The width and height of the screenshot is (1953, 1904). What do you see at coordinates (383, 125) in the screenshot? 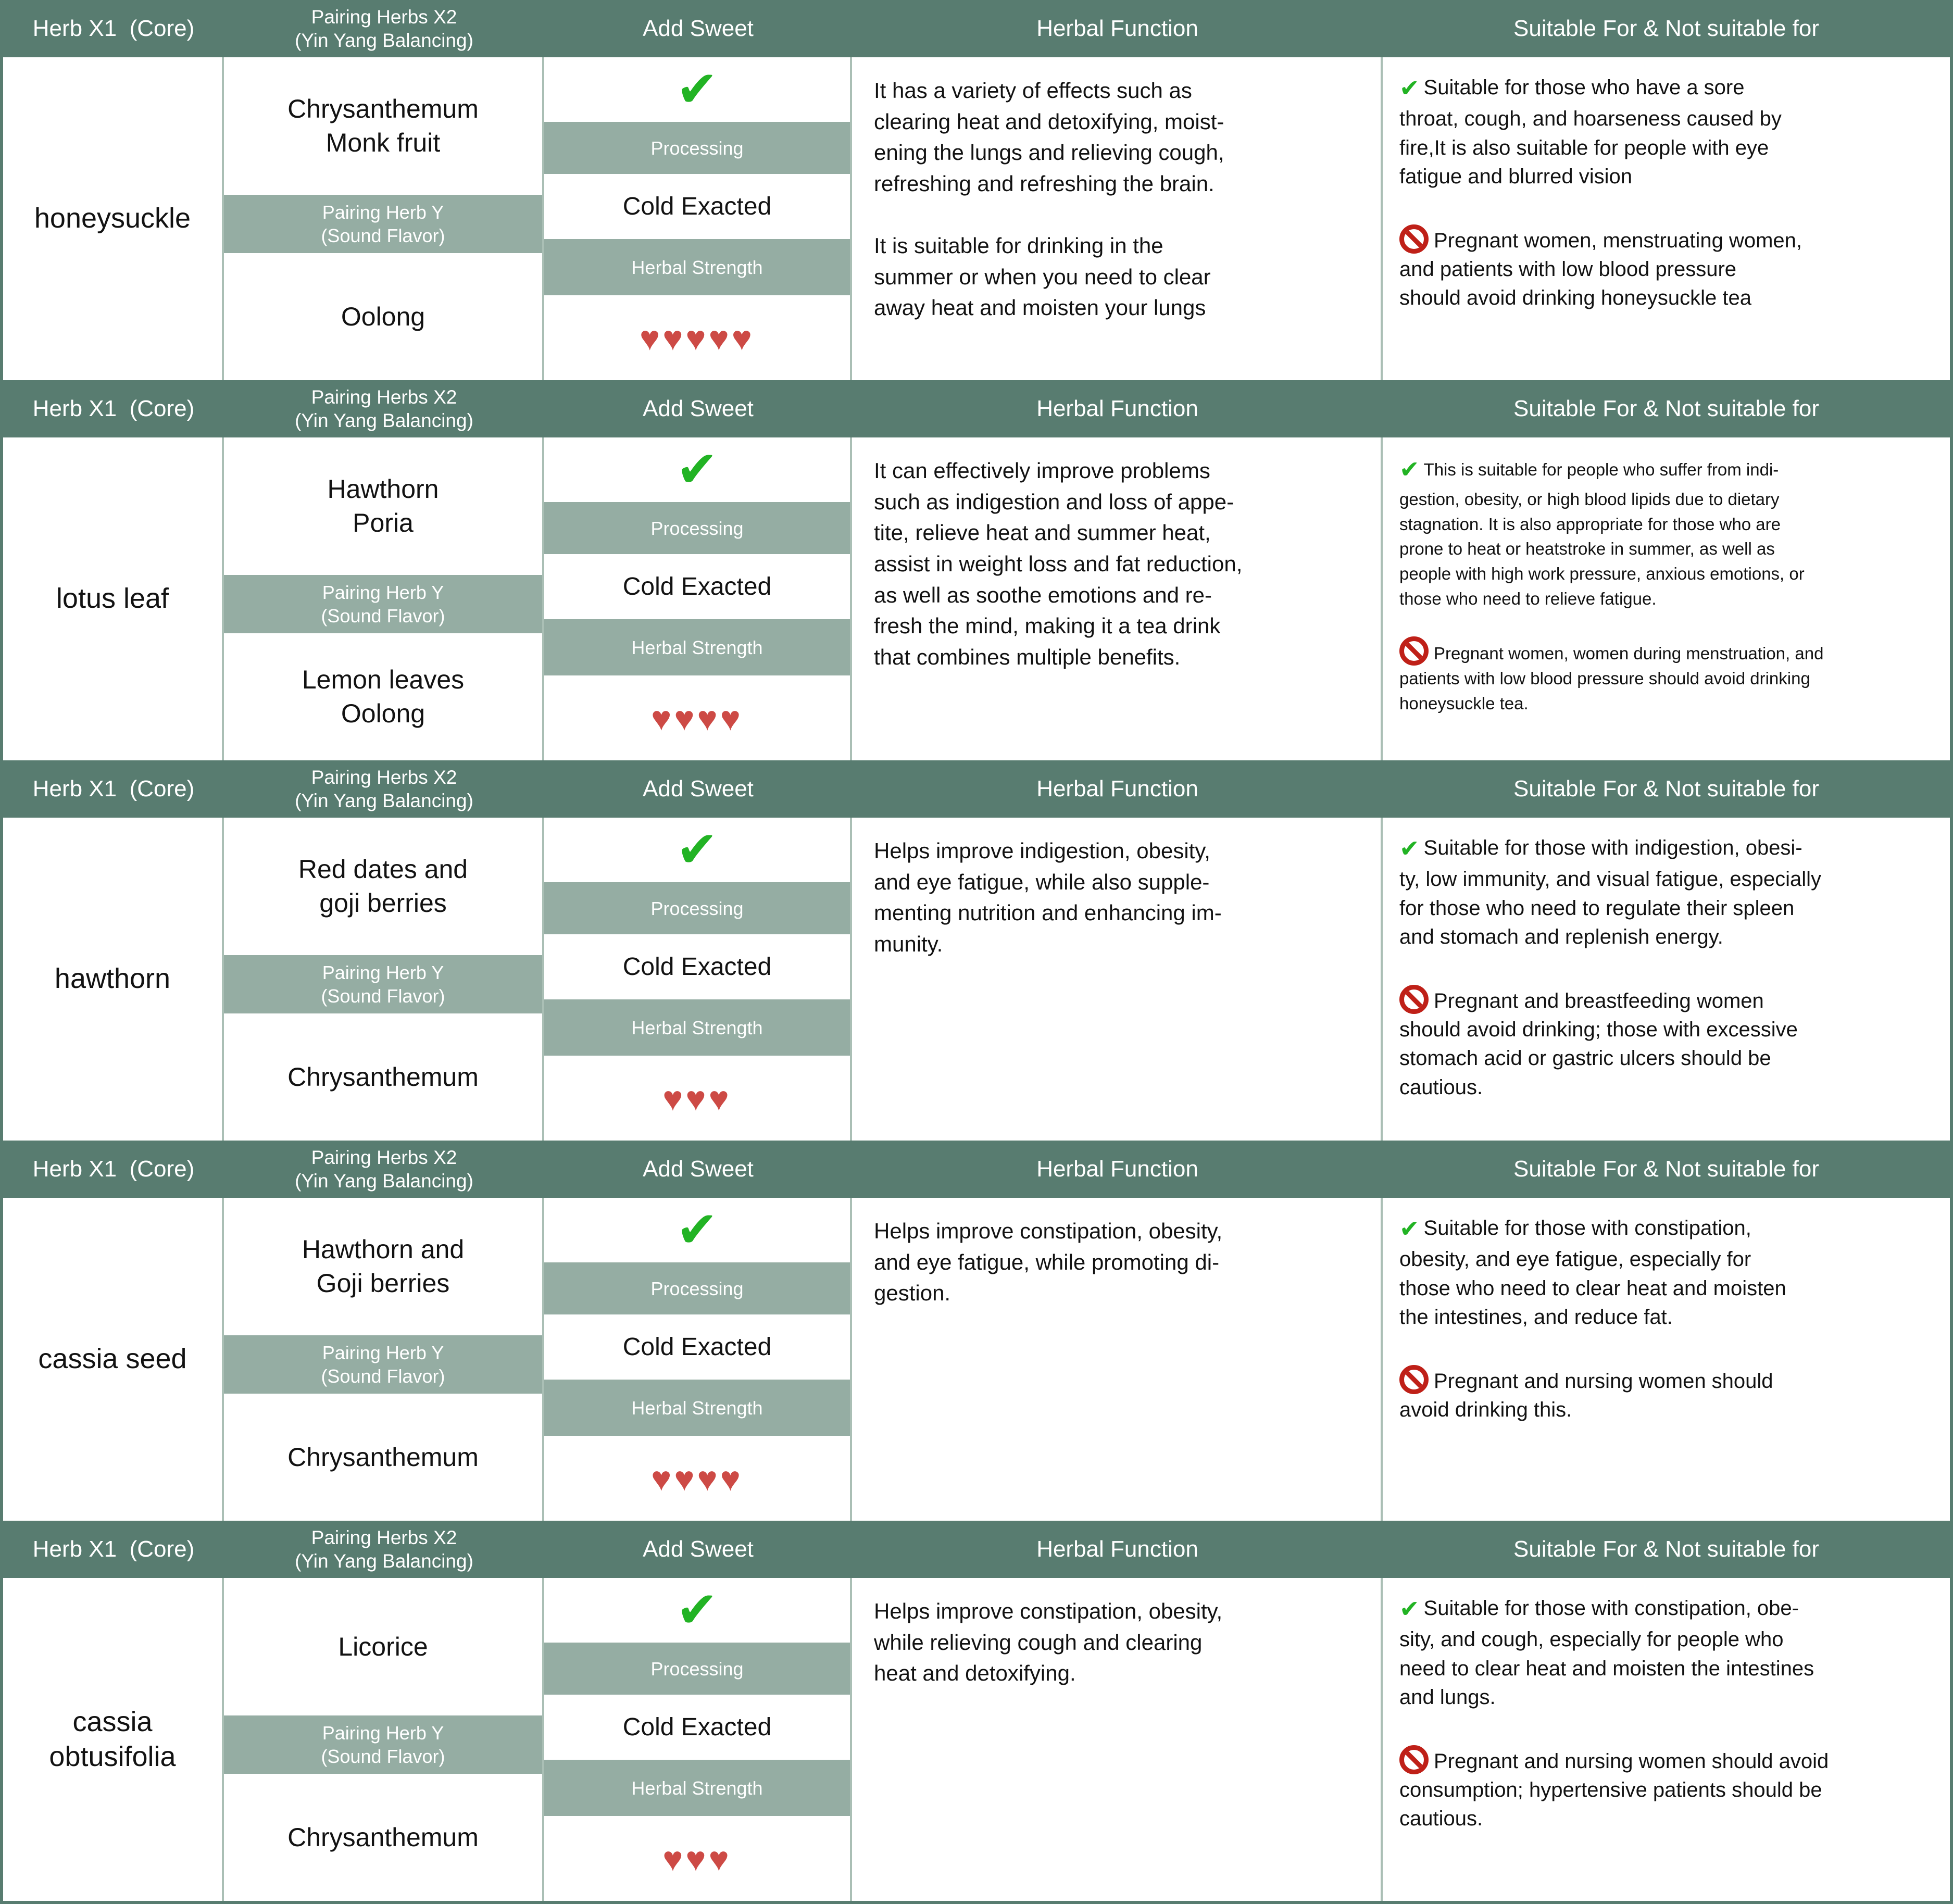
I see `pairing-herbs: Chrysanthemum Monk fruit` at bounding box center [383, 125].